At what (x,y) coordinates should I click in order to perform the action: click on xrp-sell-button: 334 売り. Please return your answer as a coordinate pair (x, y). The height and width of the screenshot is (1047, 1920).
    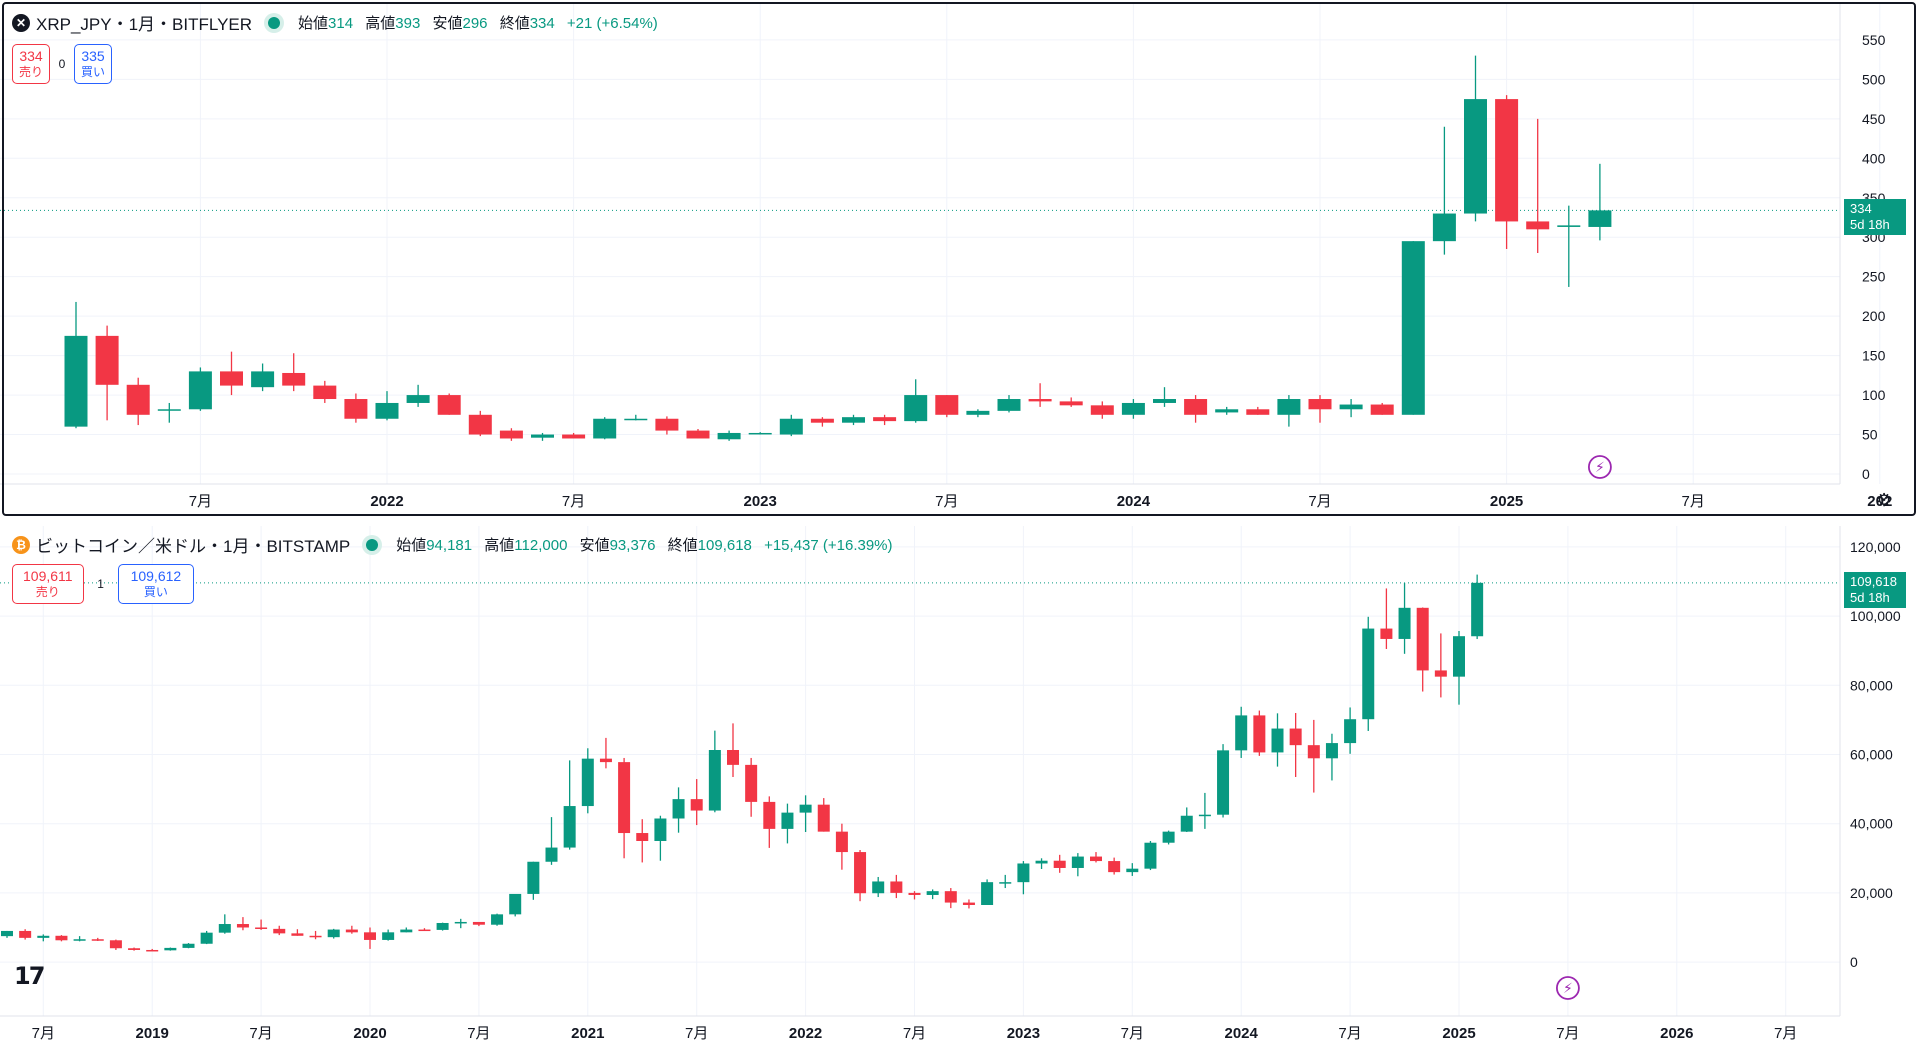
    Looking at the image, I should click on (31, 64).